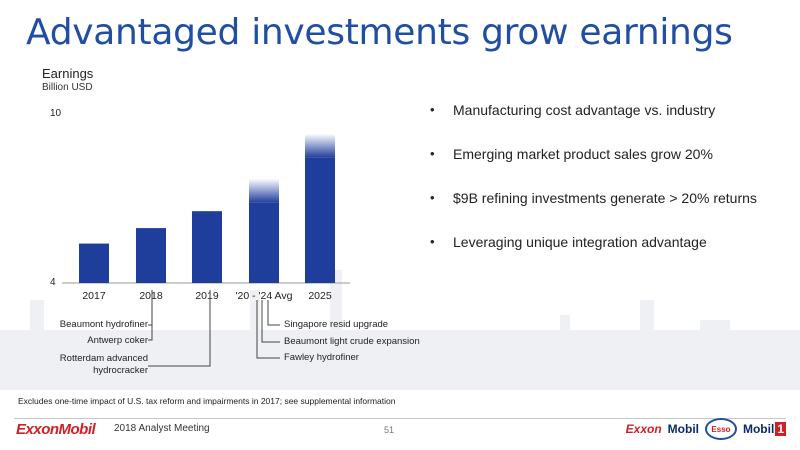 Image resolution: width=800 pixels, height=450 pixels. I want to click on bullet-item: • Emerging market product sales grow 20%, so click(608, 166).